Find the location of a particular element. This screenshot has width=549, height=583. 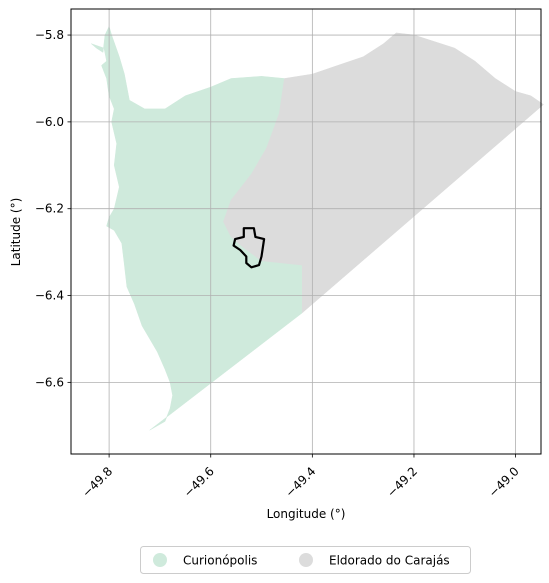

legend-marker-eldorado-do-carajas is located at coordinates (306, 560).